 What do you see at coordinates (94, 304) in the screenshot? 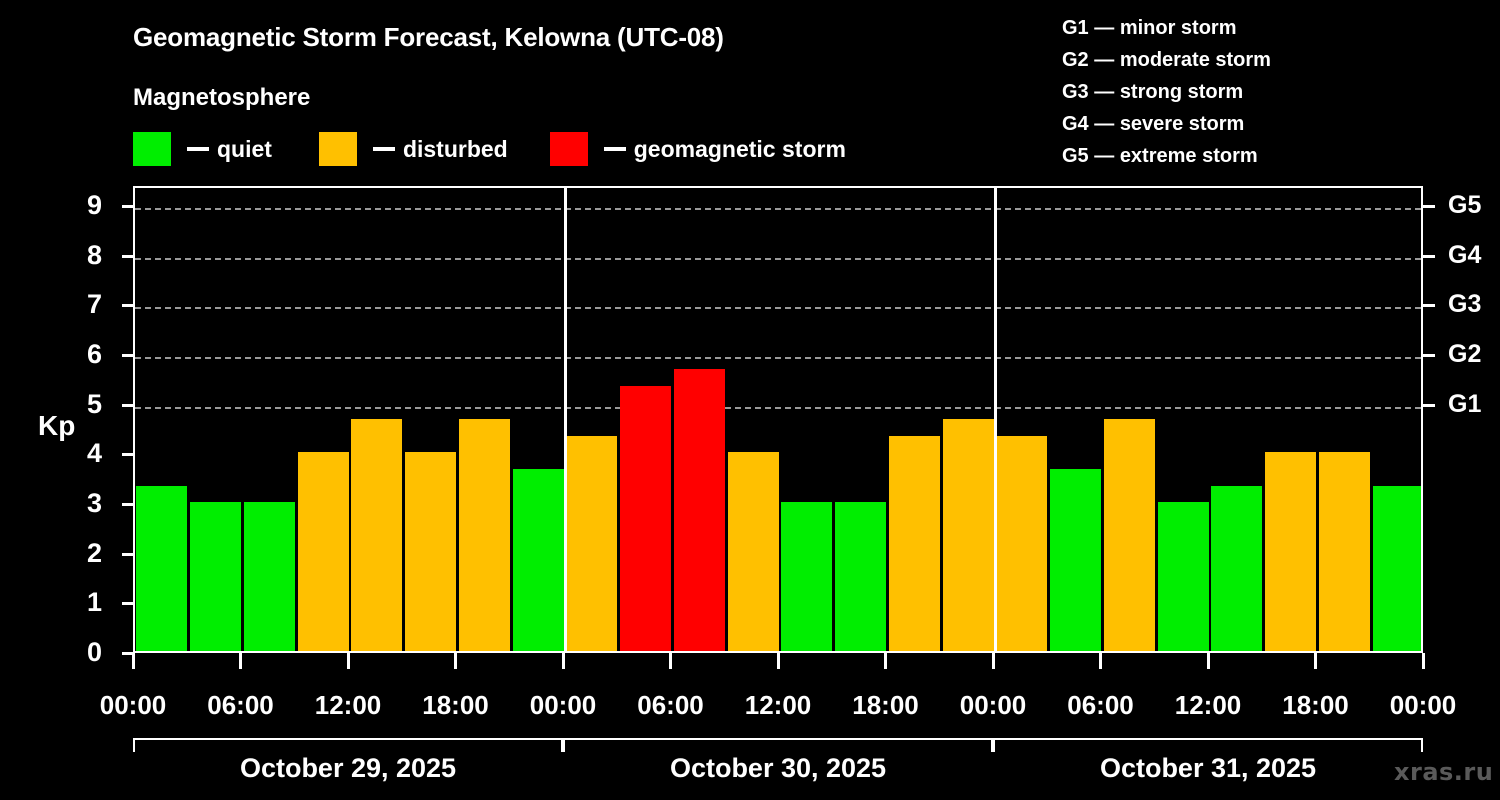
I see `y-tick-label-7: 7` at bounding box center [94, 304].